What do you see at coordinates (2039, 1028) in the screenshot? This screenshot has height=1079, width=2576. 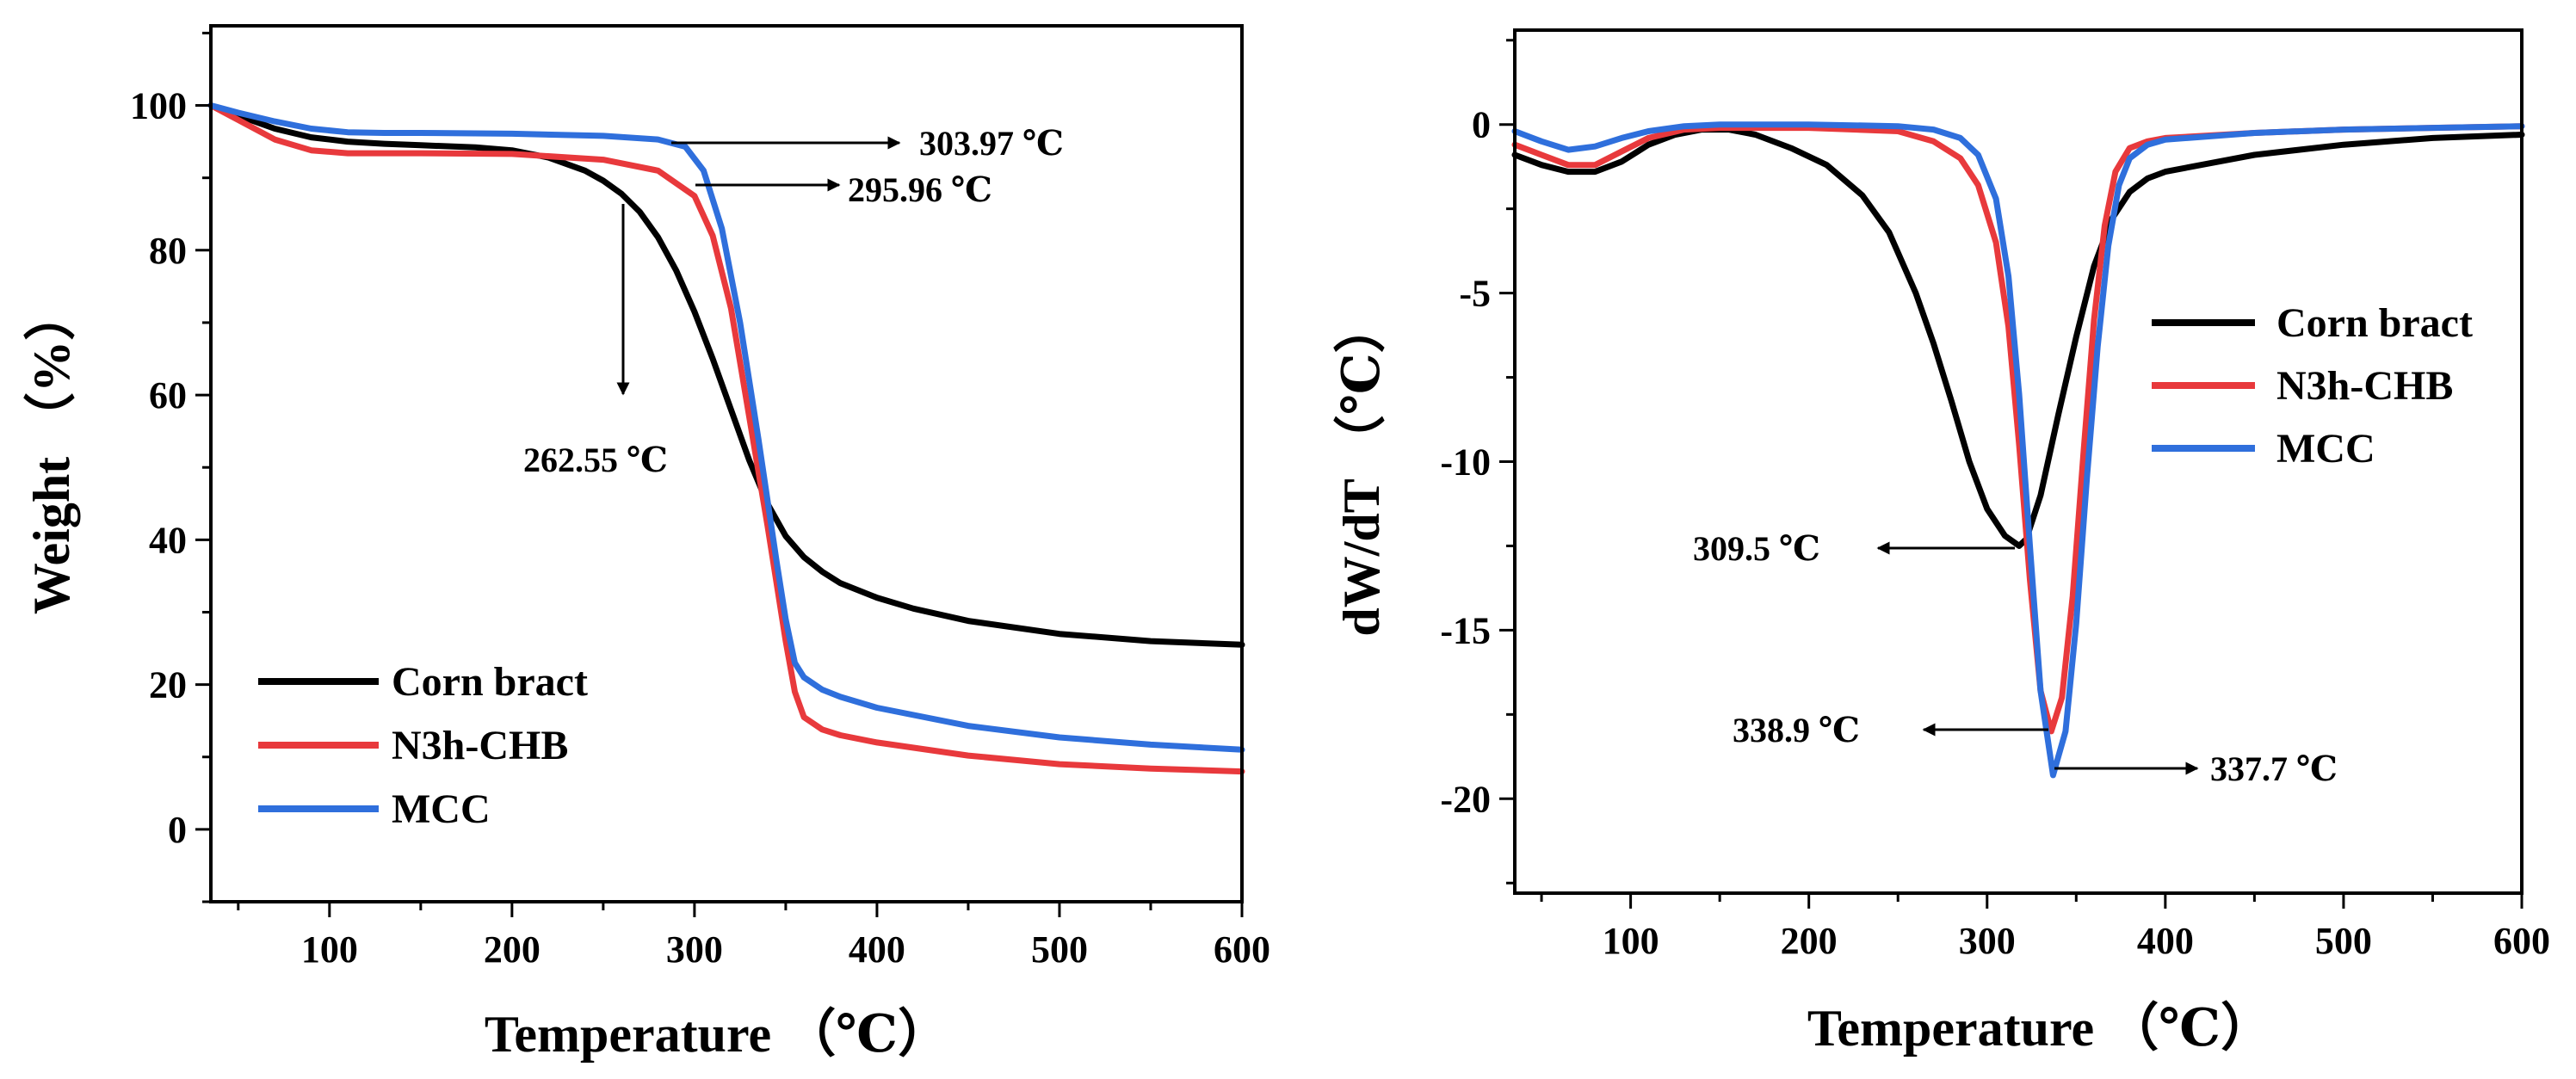 I see `dtg-x-axis-title: Temperature （℃）` at bounding box center [2039, 1028].